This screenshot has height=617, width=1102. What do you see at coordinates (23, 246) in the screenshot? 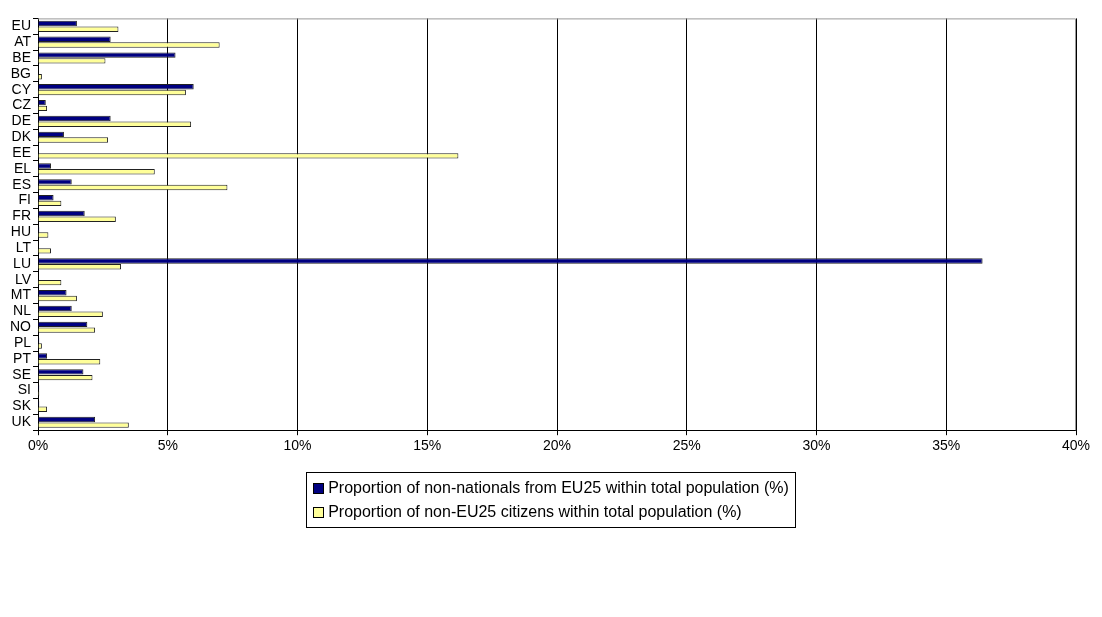
I see `y-tick-label: LT` at bounding box center [23, 246].